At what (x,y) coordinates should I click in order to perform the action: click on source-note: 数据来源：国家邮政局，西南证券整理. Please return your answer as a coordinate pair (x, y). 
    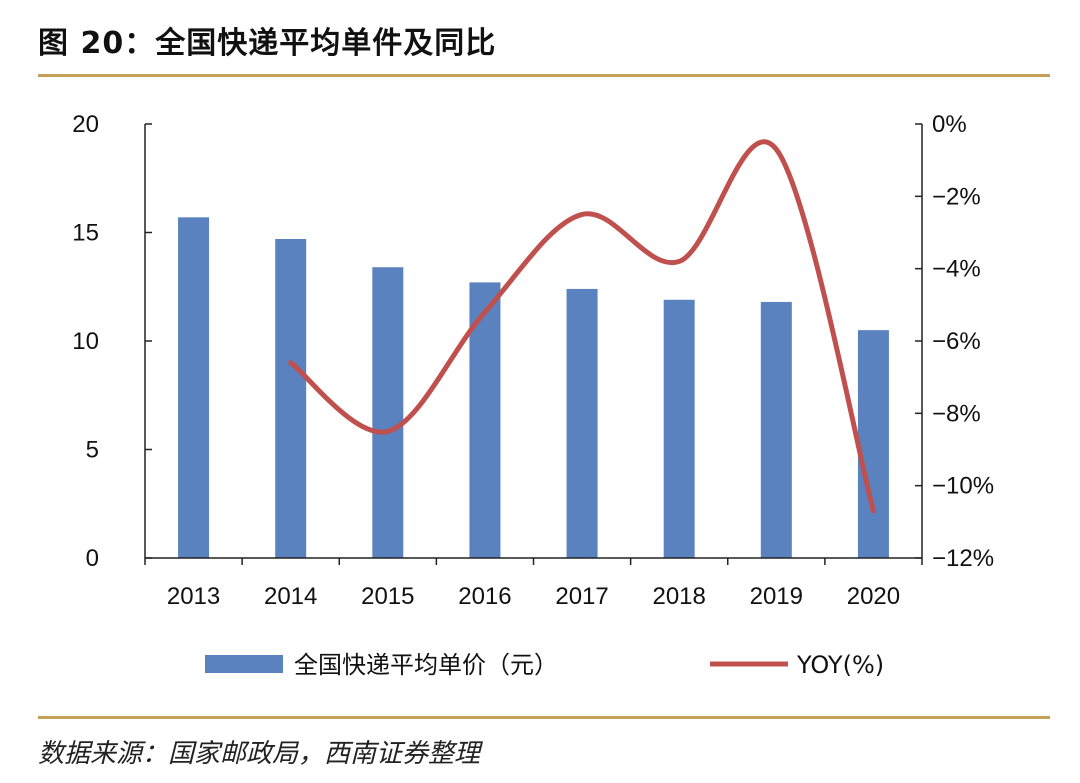
    Looking at the image, I should click on (259, 754).